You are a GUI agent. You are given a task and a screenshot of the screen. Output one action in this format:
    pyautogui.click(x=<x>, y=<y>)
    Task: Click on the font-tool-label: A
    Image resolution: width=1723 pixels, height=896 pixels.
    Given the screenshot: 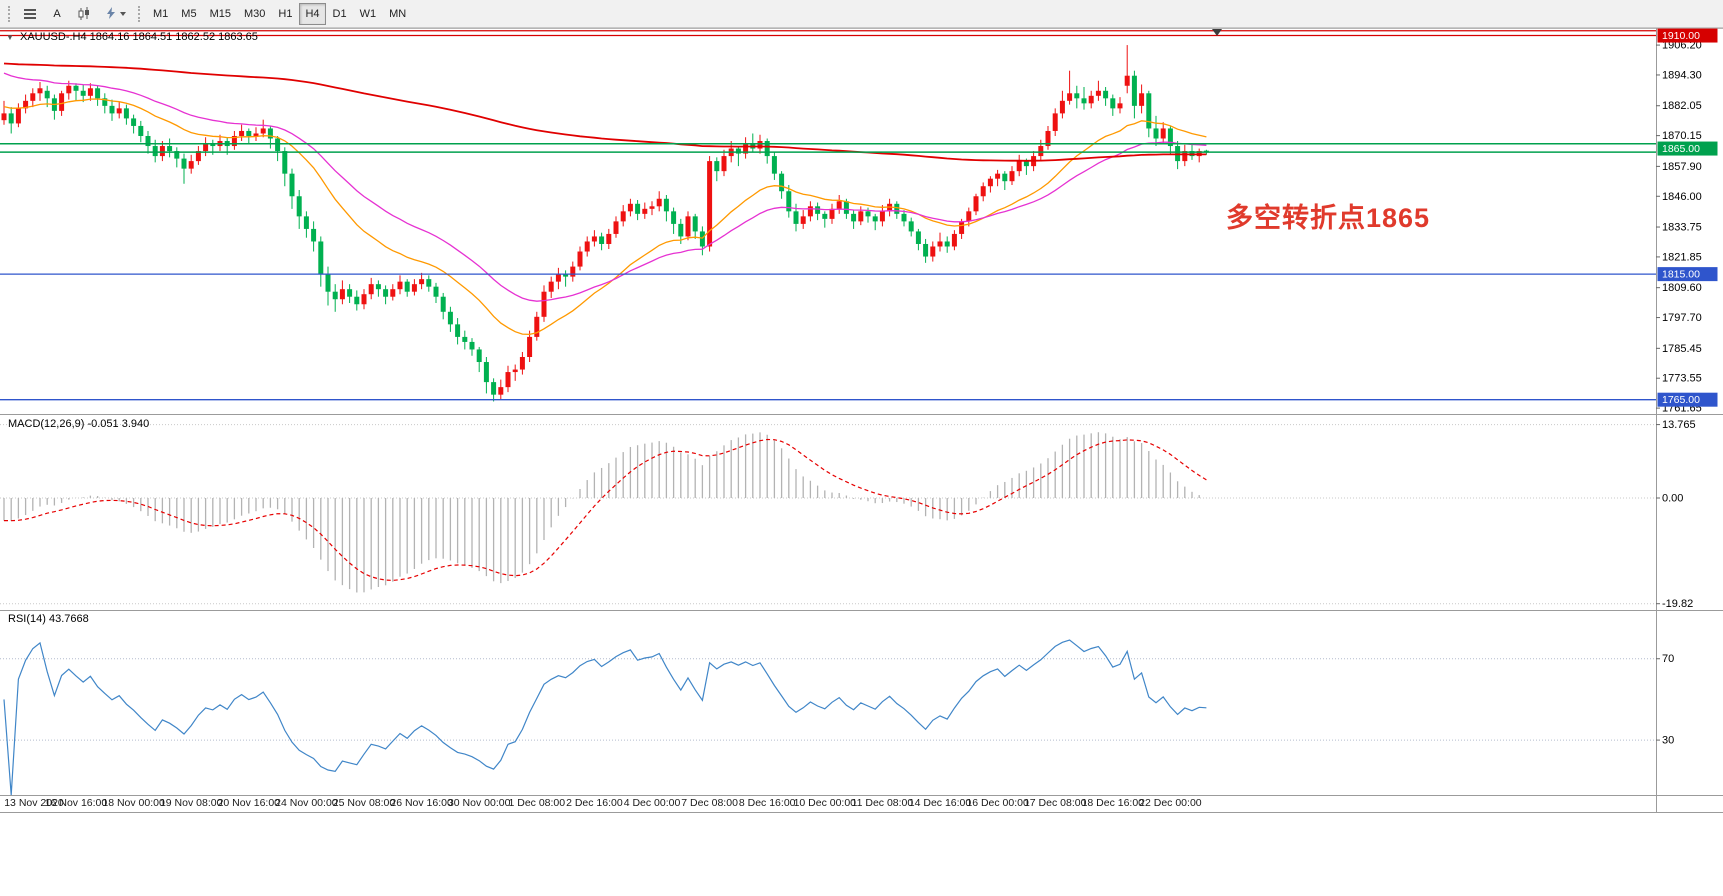 What is the action you would take?
    pyautogui.click(x=57, y=13)
    